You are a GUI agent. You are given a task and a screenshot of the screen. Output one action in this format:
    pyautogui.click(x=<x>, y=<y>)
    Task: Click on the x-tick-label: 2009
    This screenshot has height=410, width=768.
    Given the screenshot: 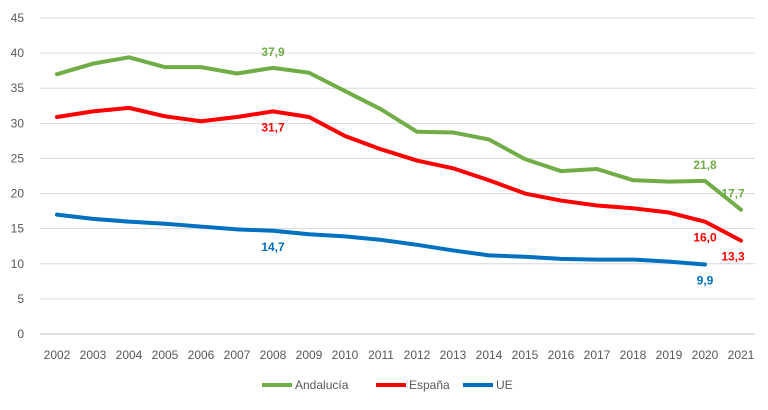 What is the action you would take?
    pyautogui.click(x=309, y=355)
    